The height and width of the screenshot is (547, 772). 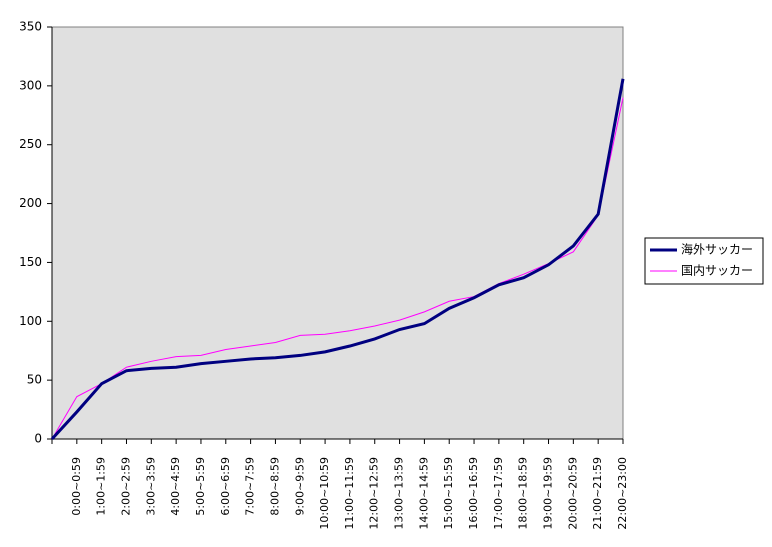 What do you see at coordinates (30, 262) in the screenshot?
I see `y-tick-label: 150` at bounding box center [30, 262].